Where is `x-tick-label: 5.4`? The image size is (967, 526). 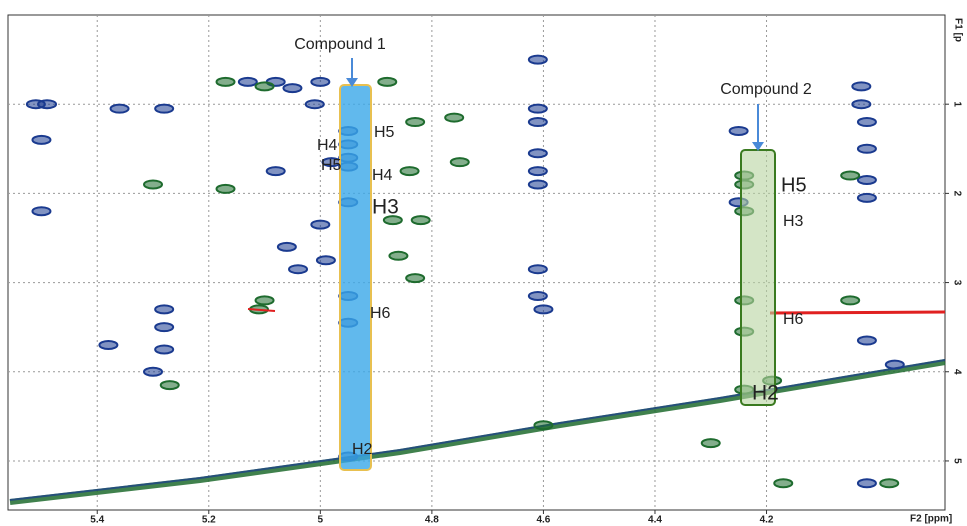
x-tick-label: 5.4 is located at coordinates (97, 520).